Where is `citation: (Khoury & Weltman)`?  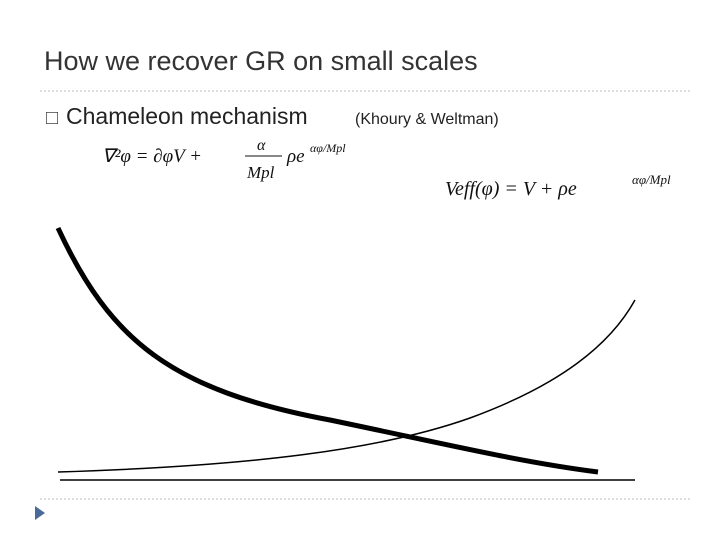
citation: (Khoury & Weltman) is located at coordinates (427, 119).